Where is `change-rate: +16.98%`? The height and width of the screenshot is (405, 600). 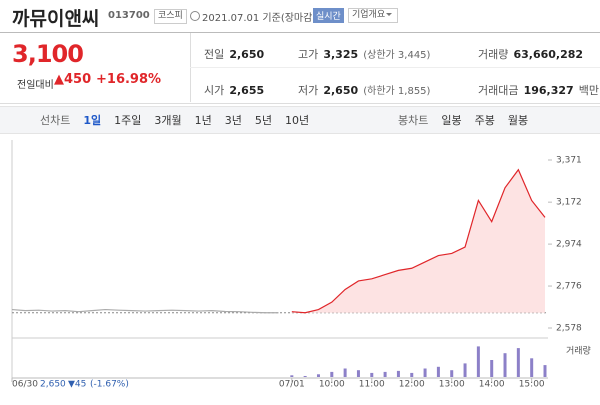 change-rate: +16.98% is located at coordinates (129, 79).